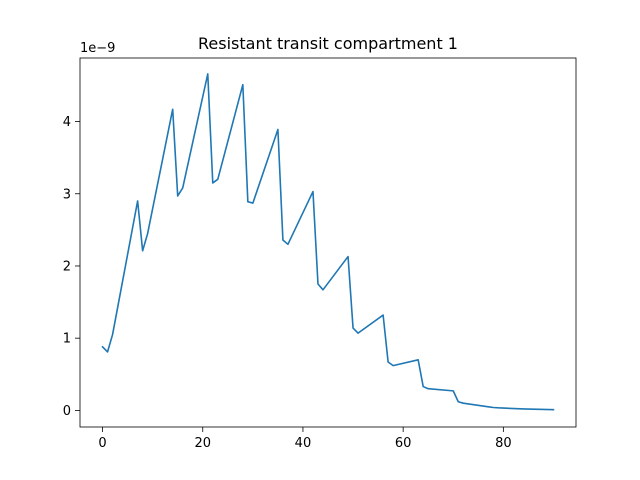 Image resolution: width=640 pixels, height=480 pixels. I want to click on y-tick-label: 1, so click(67, 339).